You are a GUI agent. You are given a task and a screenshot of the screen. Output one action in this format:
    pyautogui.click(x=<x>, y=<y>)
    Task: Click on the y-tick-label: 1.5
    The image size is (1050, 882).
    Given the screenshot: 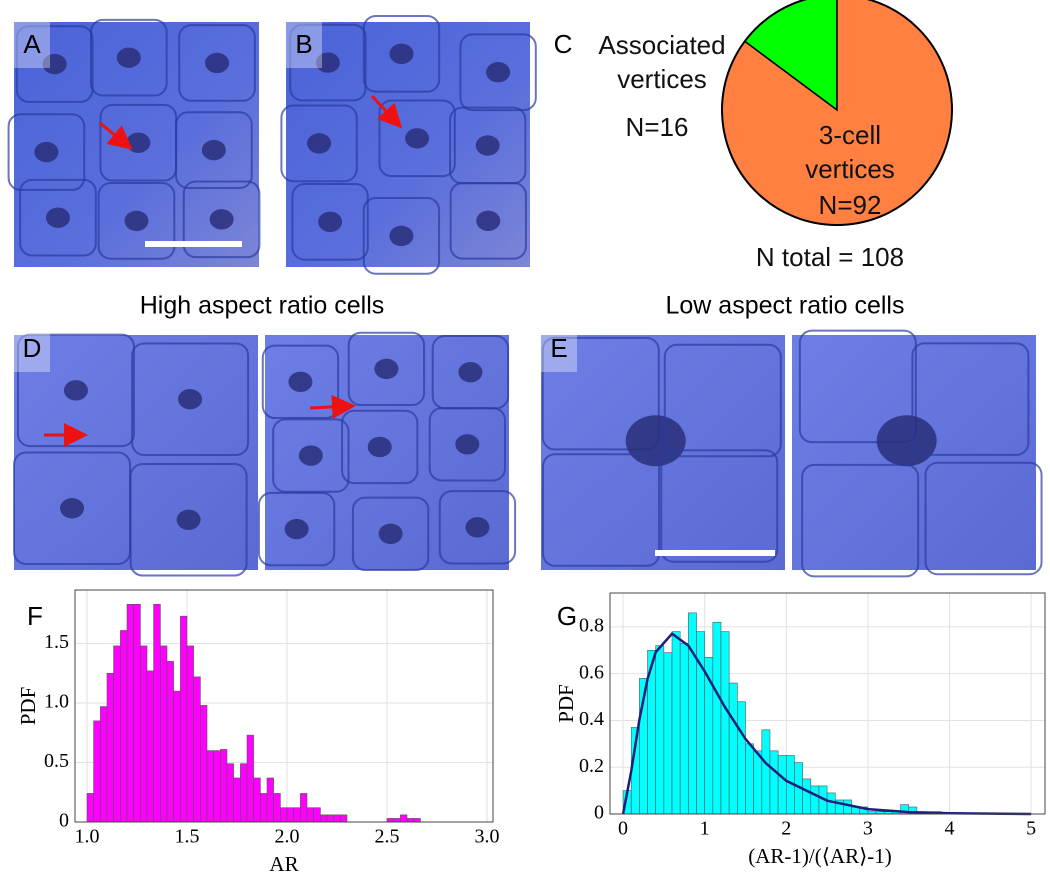 What is the action you would take?
    pyautogui.click(x=56, y=642)
    